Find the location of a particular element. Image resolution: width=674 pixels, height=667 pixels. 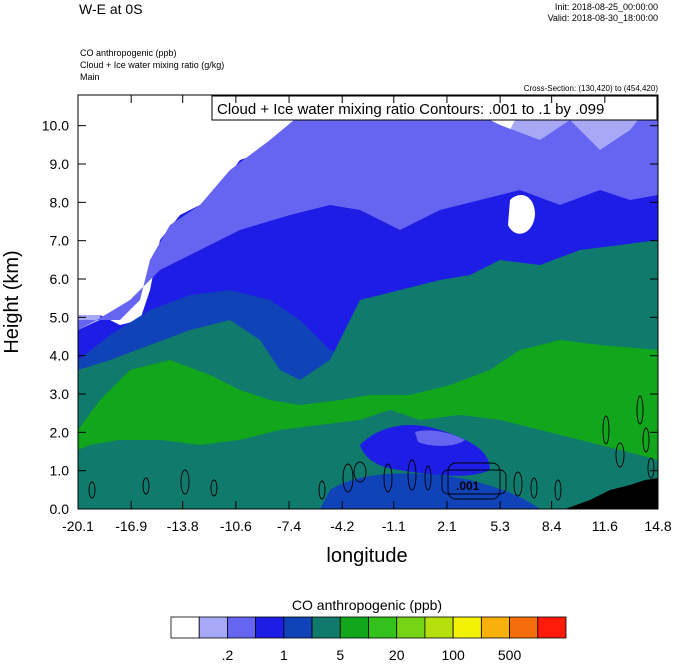

contour-title-box is located at coordinates (434, 108).